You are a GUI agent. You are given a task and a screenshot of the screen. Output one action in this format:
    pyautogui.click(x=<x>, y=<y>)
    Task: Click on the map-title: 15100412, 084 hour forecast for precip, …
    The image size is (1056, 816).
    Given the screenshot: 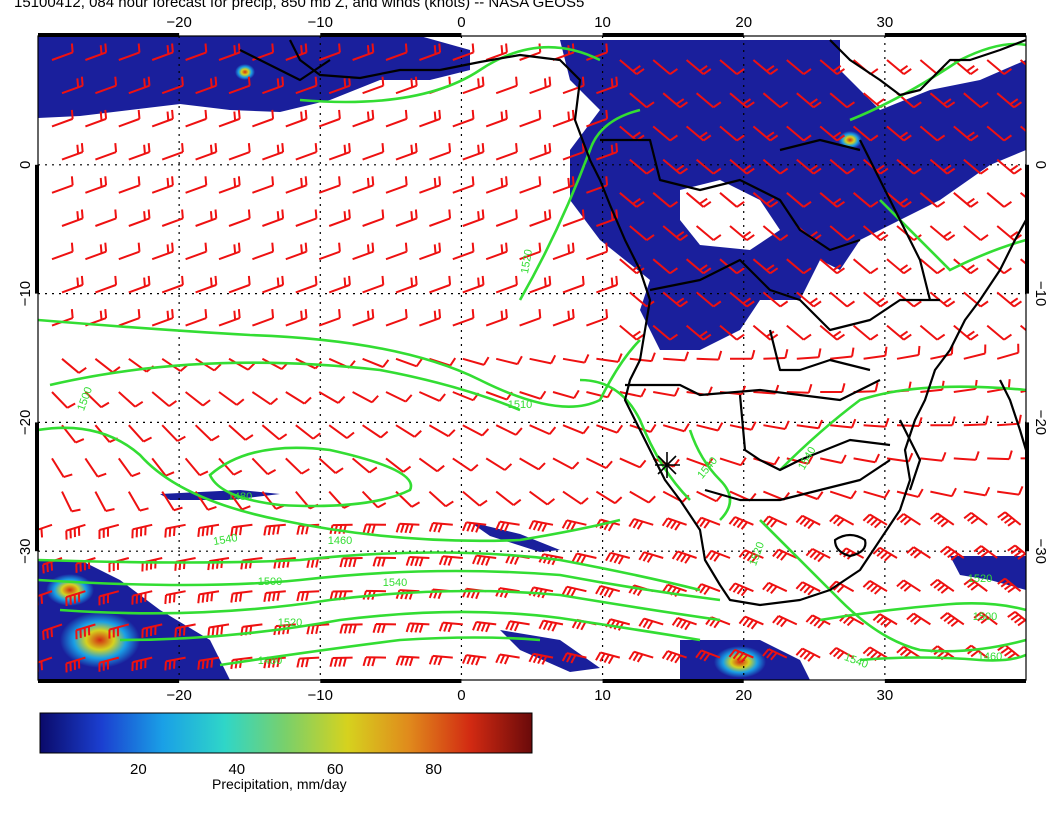 What is the action you would take?
    pyautogui.click(x=299, y=5)
    